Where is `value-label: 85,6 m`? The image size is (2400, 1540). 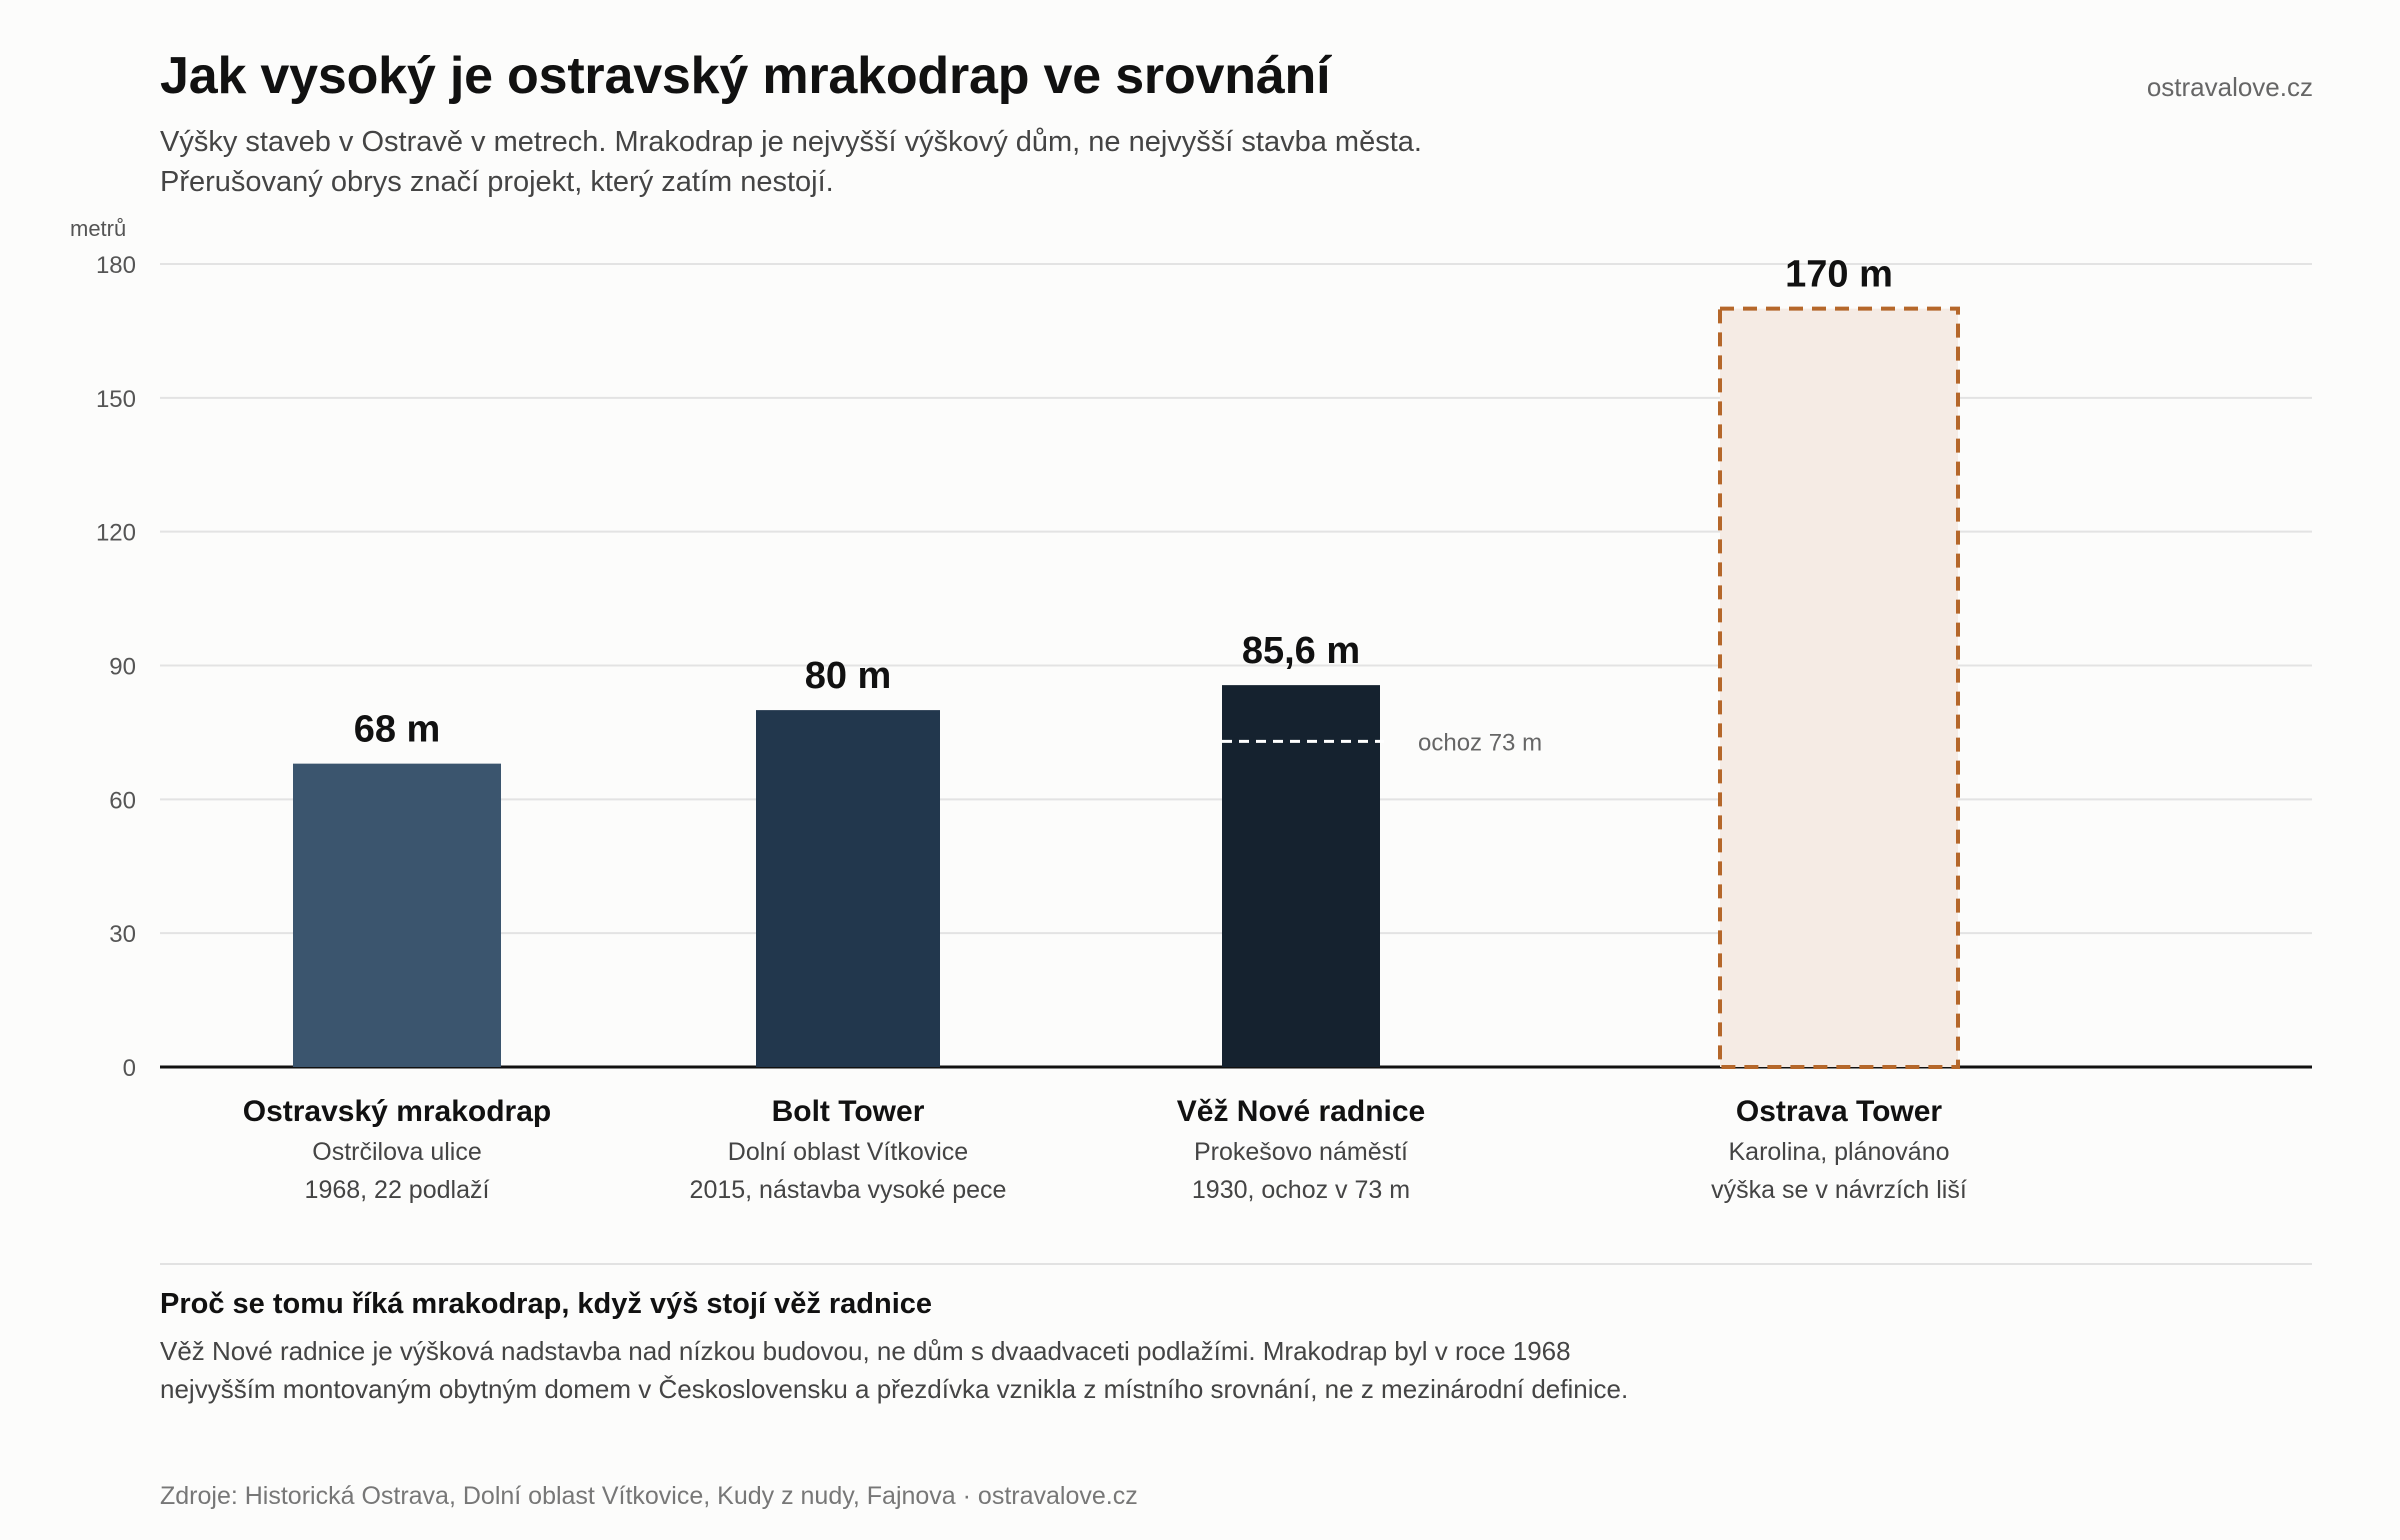 value-label: 85,6 m is located at coordinates (1301, 651).